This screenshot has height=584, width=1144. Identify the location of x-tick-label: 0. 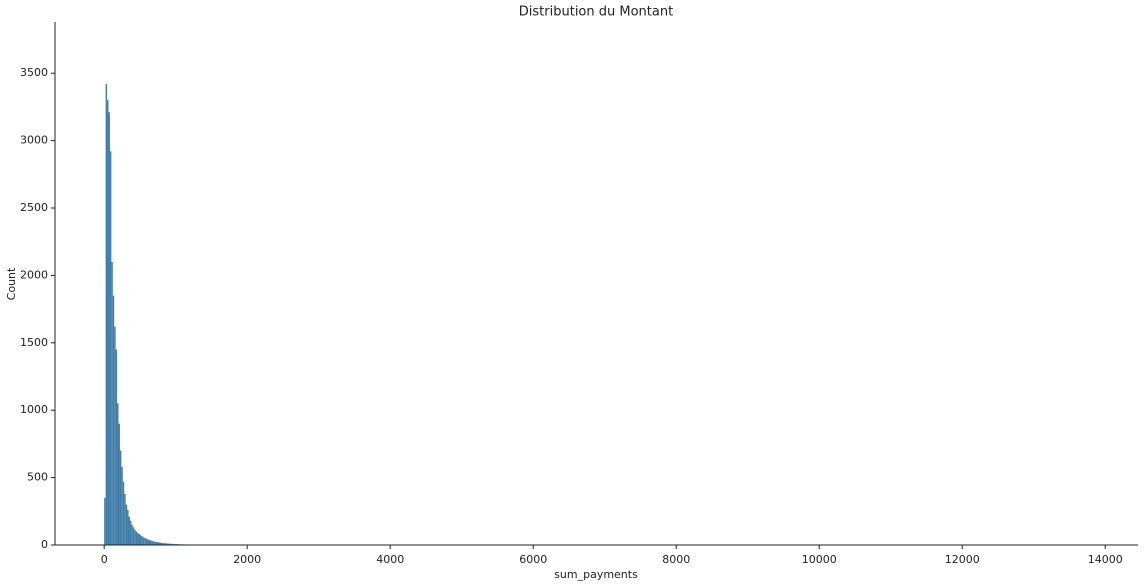
(104, 559).